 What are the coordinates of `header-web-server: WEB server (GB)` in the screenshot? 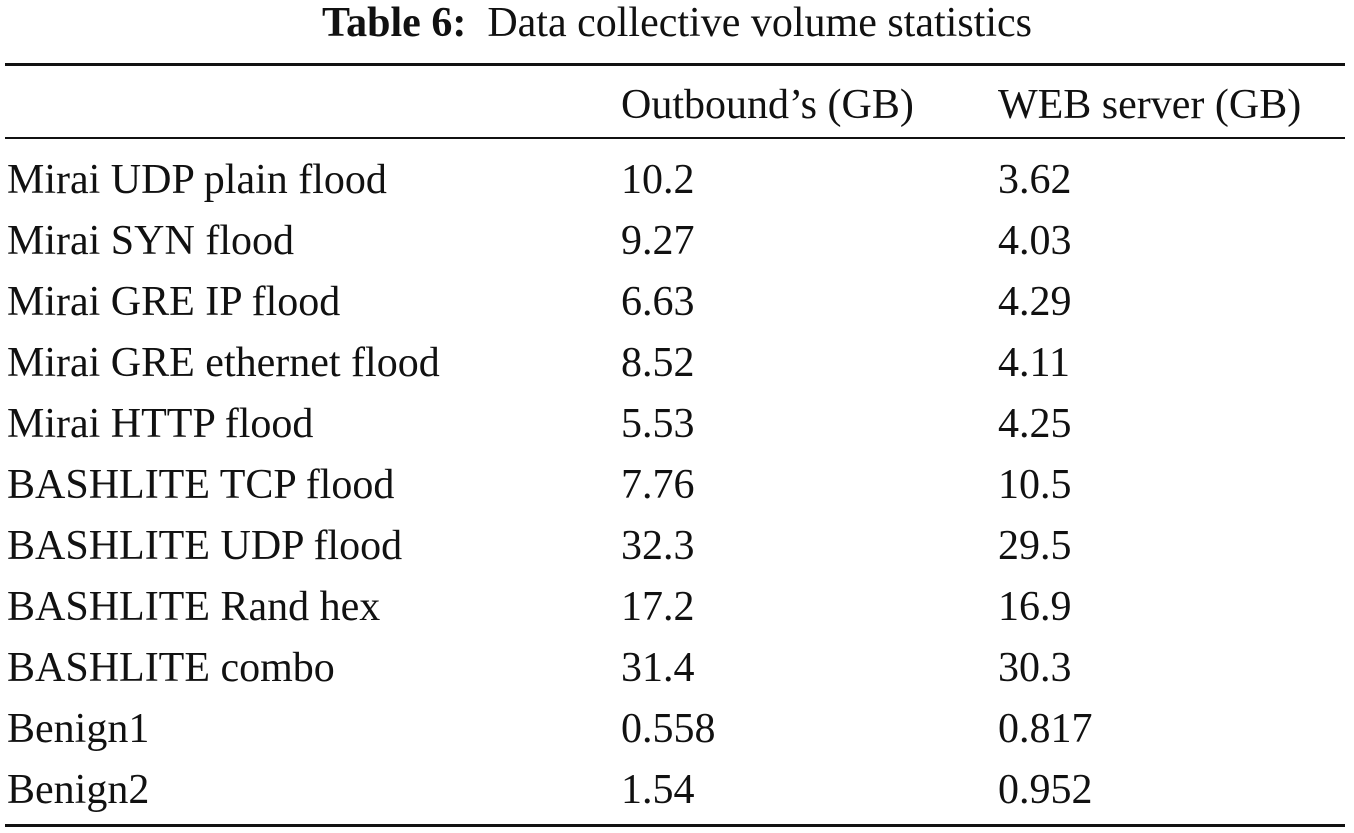 It's located at (1150, 105).